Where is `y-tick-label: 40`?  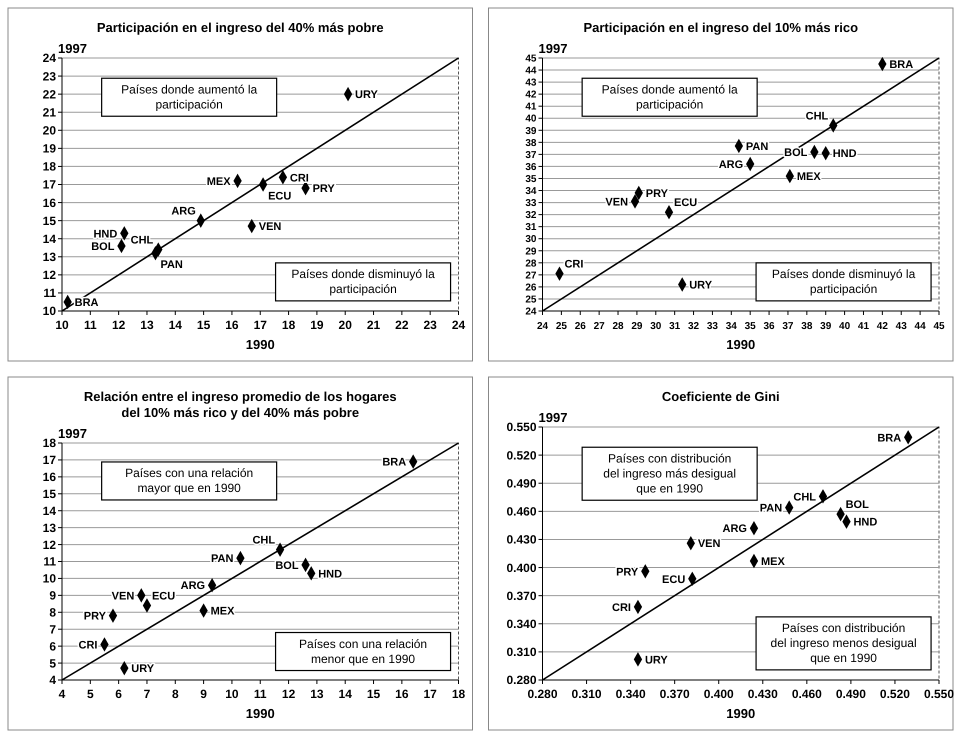 y-tick-label: 40 is located at coordinates (531, 119).